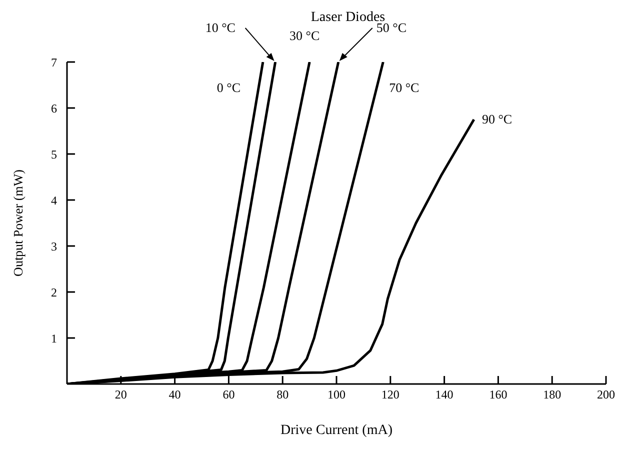 The width and height of the screenshot is (637, 452). I want to click on y-tick-label: 4, so click(54, 200).